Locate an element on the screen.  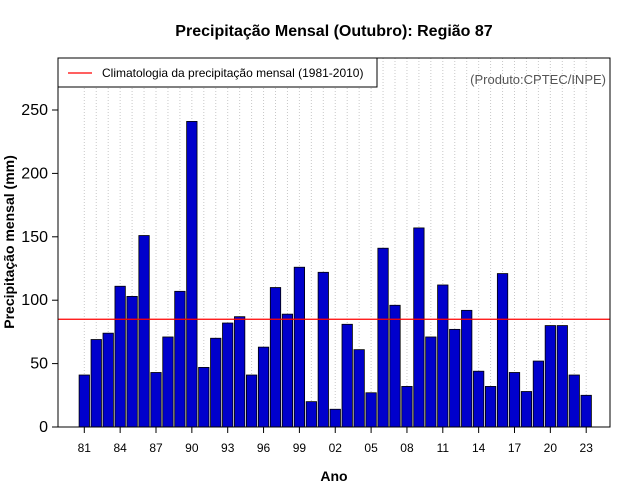
y-tick-label: 250 is located at coordinates (34, 110).